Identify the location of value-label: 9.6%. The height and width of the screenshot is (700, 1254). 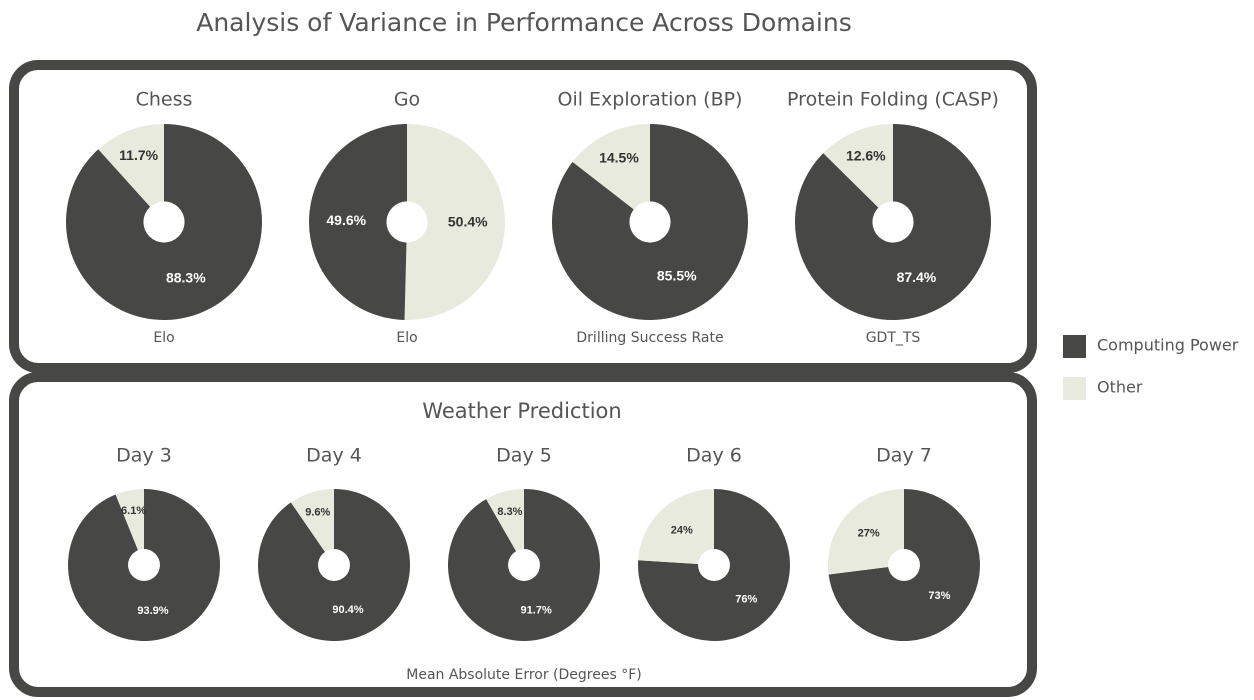
(317, 513).